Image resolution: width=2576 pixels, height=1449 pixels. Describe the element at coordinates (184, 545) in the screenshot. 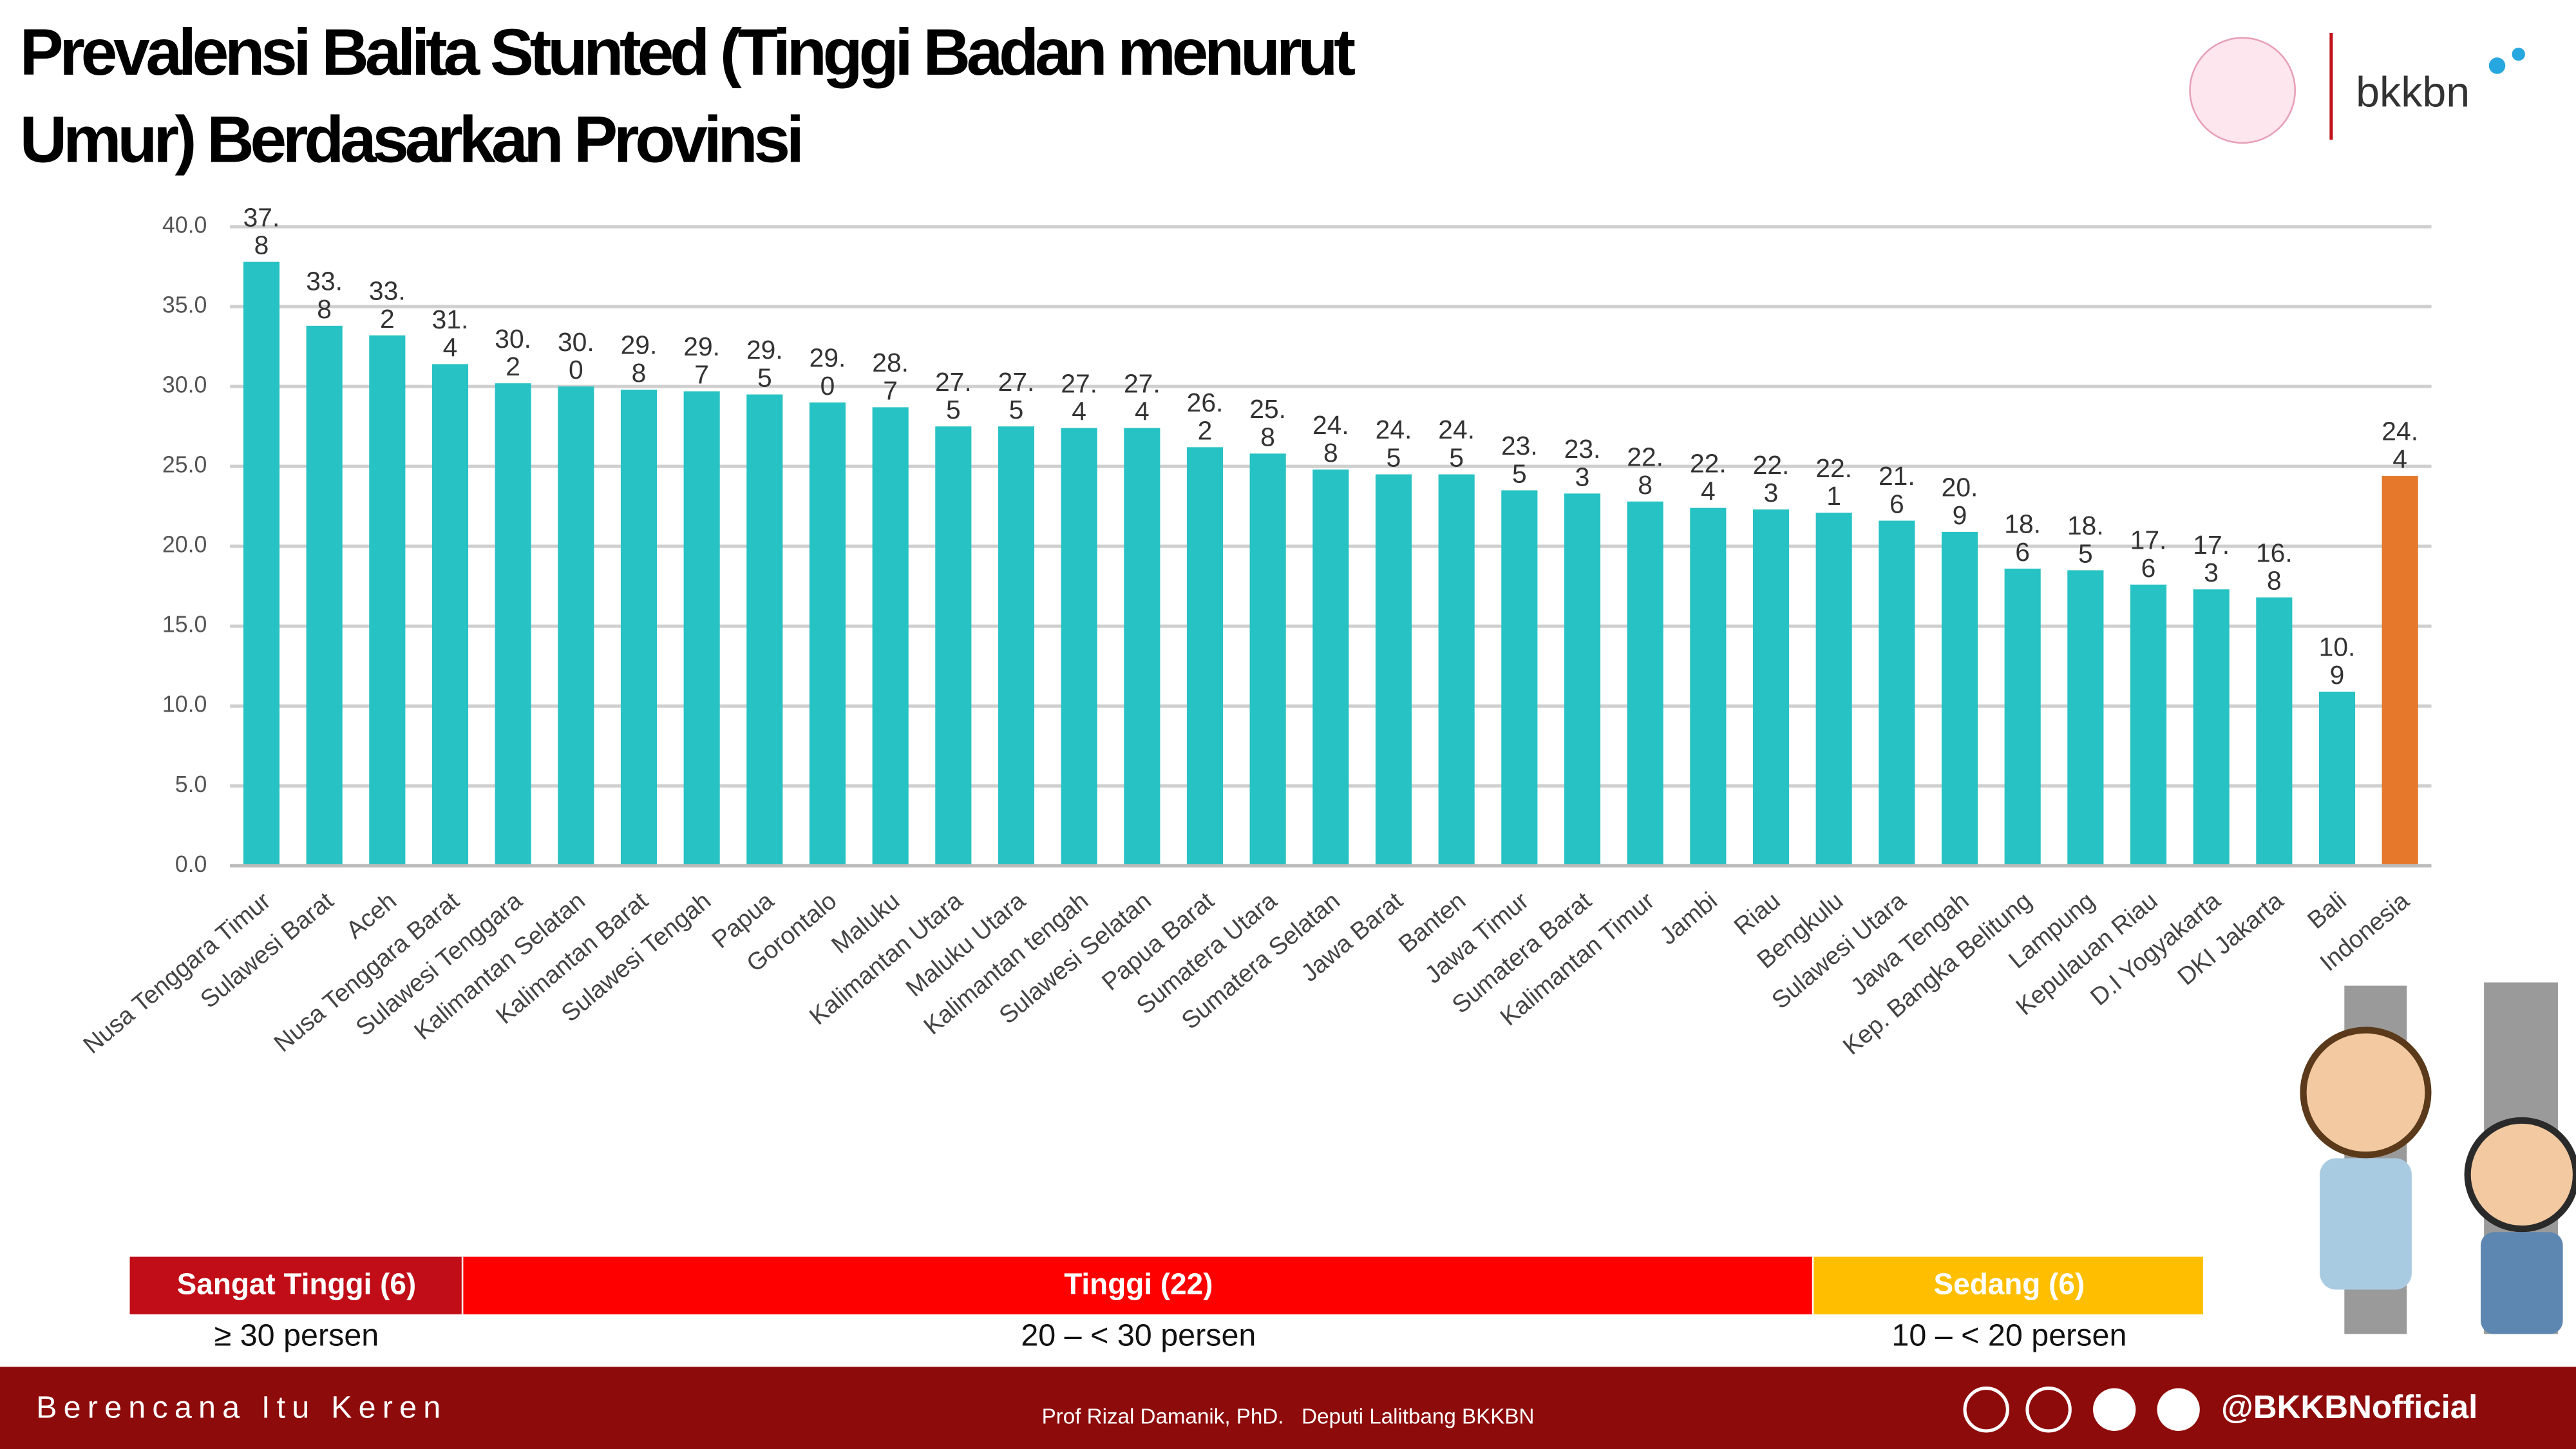

I see `y-tick-label: 20.0` at that location.